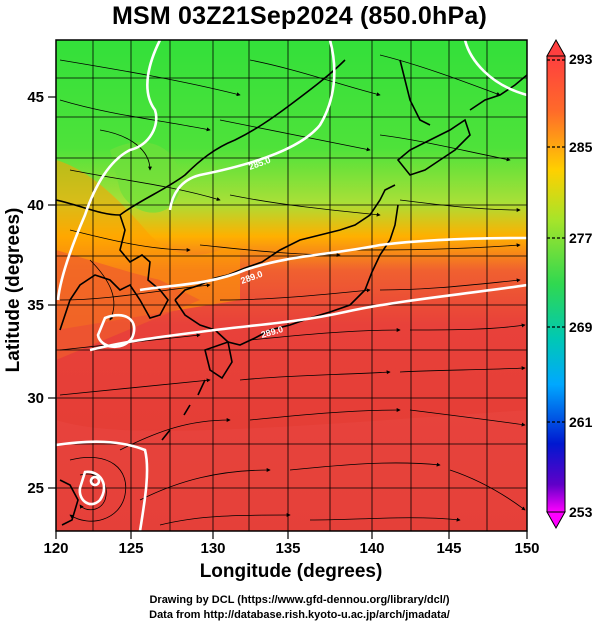 The width and height of the screenshot is (599, 625). What do you see at coordinates (299, 16) in the screenshot?
I see `page-title: MSM 03Z21Sep2024 (850.0hPa)` at bounding box center [299, 16].